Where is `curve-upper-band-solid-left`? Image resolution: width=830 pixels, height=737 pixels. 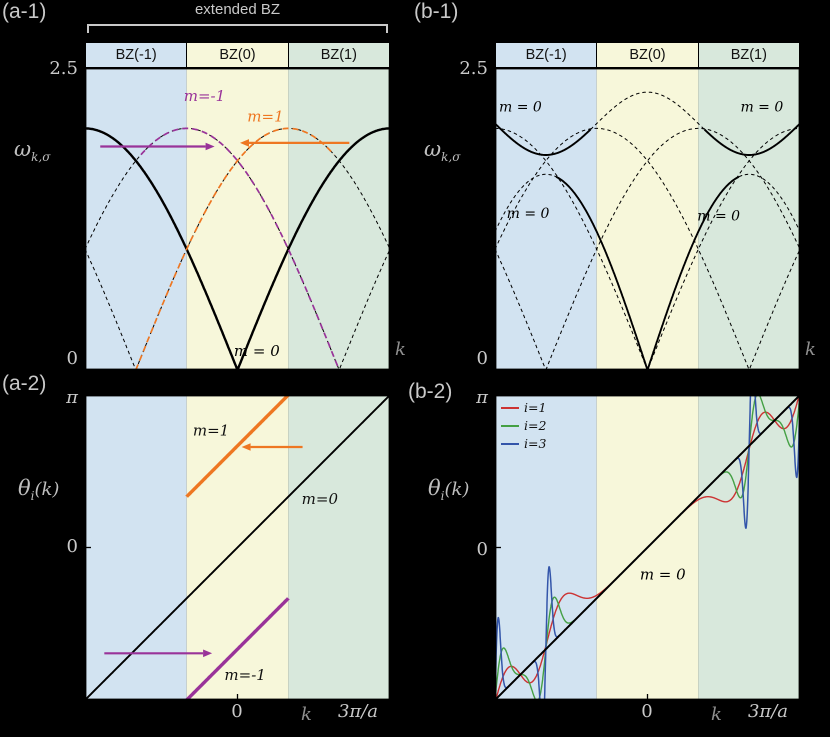
curve-upper-band-solid-left is located at coordinates (543, 139).